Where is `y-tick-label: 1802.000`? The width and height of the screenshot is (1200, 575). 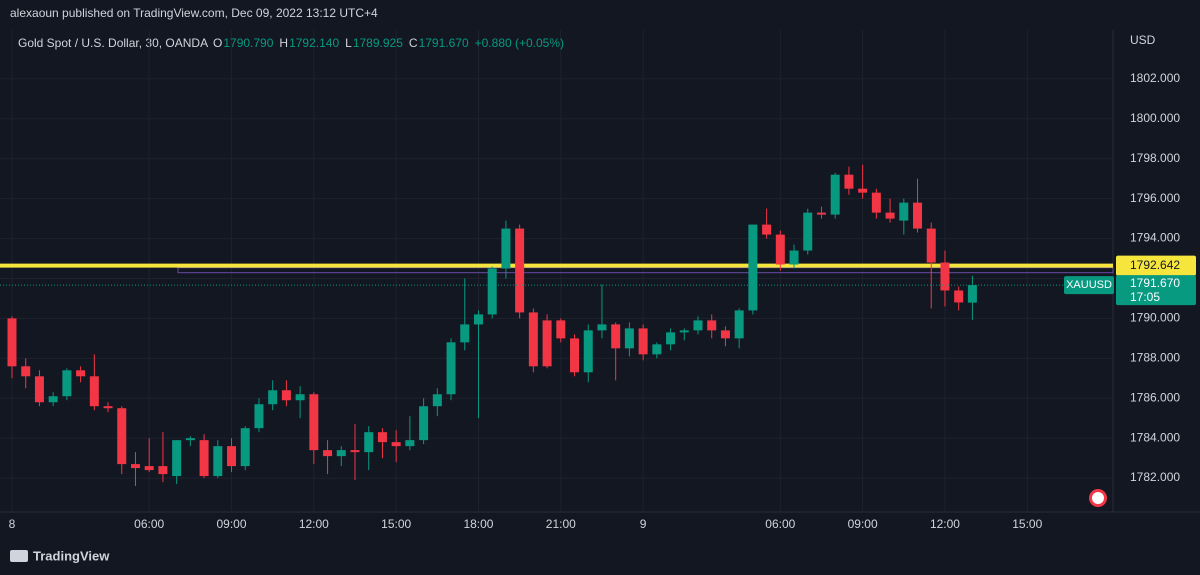
y-tick-label: 1802.000 is located at coordinates (1155, 78).